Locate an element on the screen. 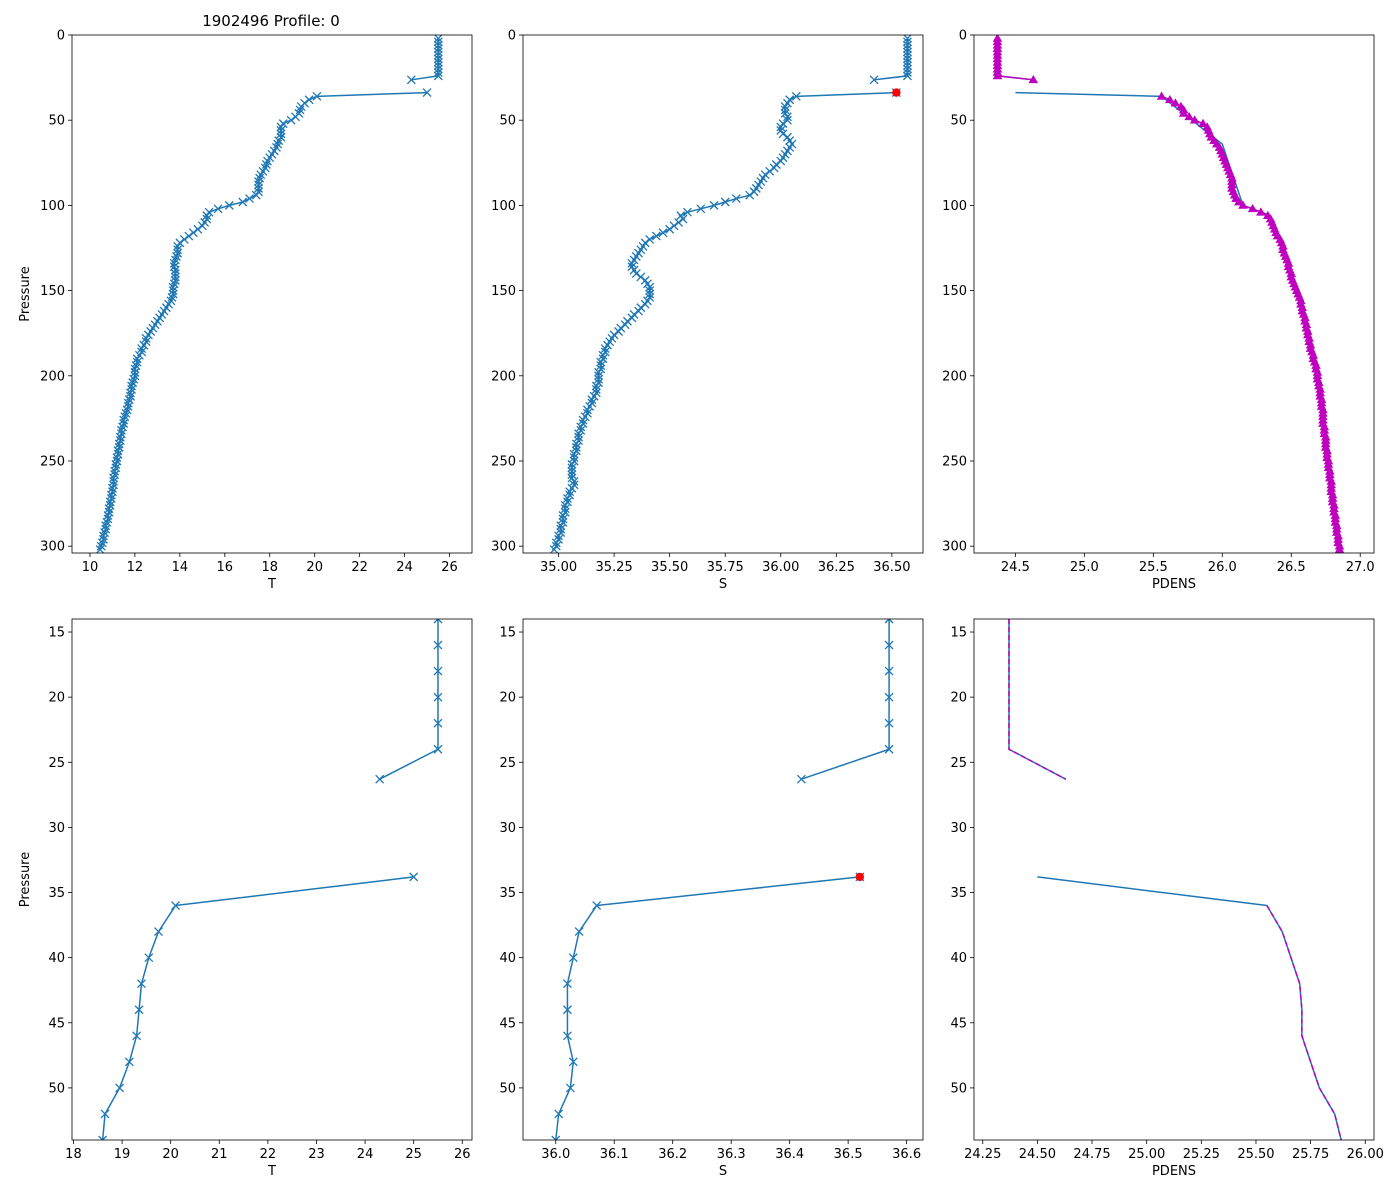 This screenshot has width=1400, height=1200. x-tick-label: 36.5 is located at coordinates (848, 1154).